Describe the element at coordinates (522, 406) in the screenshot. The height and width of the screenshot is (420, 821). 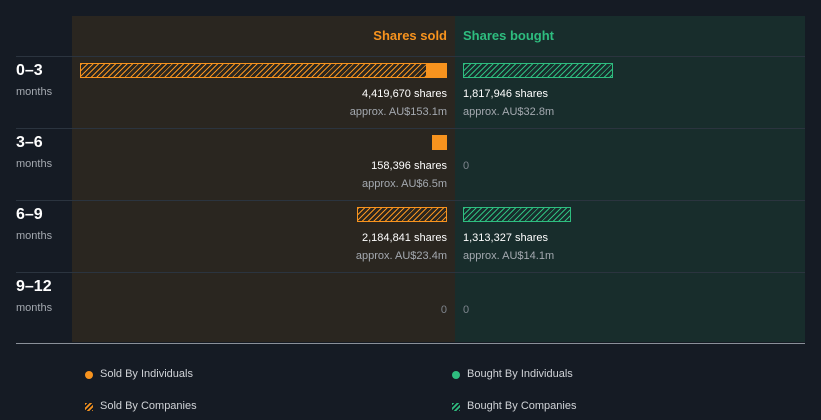
I see `legend-label: Bought By Companies` at that location.